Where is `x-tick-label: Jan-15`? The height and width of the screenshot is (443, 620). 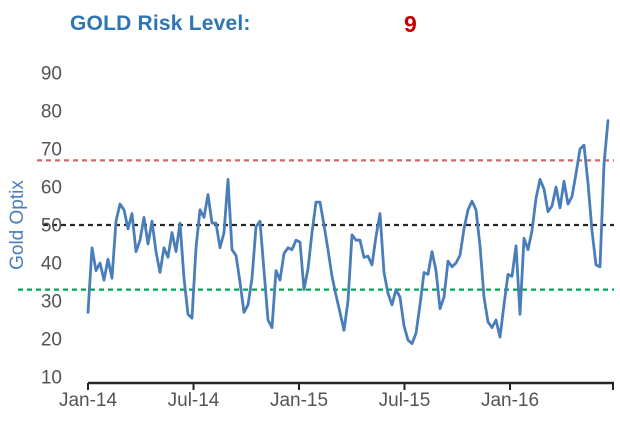 x-tick-label: Jan-15 is located at coordinates (299, 400).